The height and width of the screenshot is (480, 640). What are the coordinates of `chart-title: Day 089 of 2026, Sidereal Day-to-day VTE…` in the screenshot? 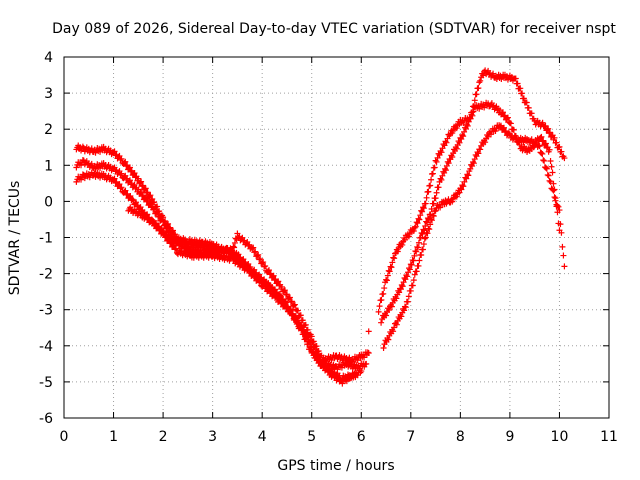 It's located at (334, 29).